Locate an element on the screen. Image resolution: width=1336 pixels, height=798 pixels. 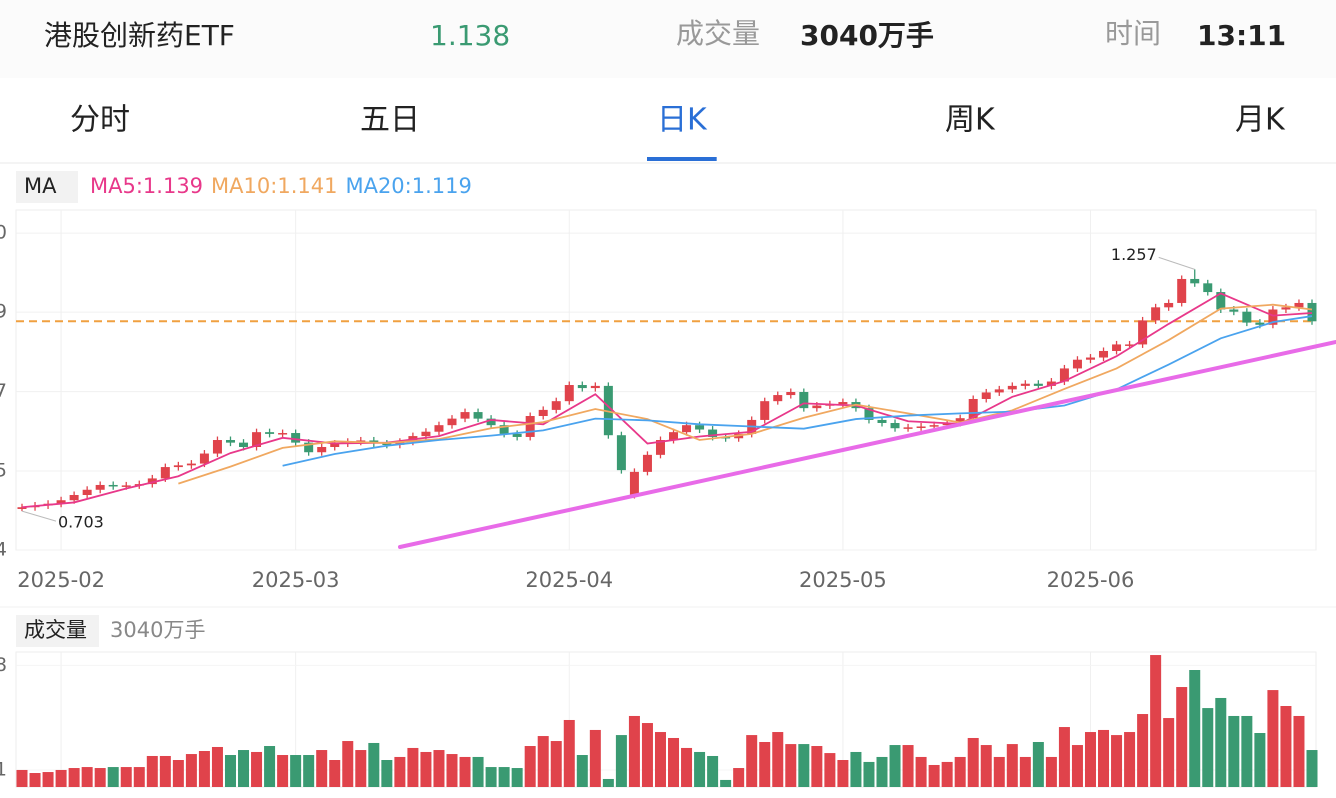
y-tick-label: 0.795 is located at coordinates (3, 471).